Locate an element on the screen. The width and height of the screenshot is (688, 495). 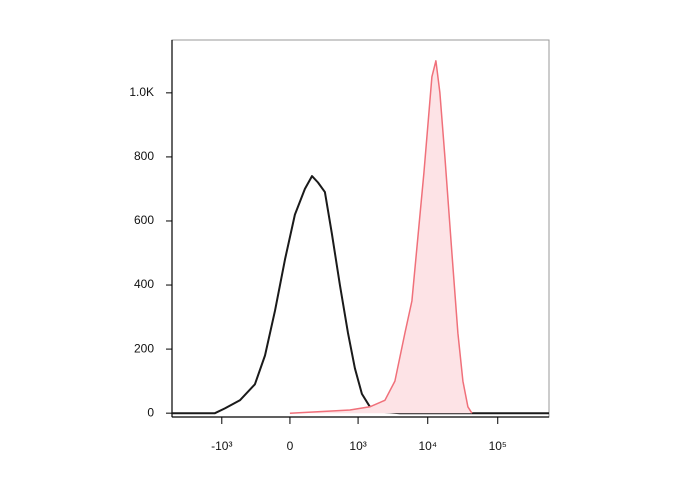
x-tick-label: 10⁵ is located at coordinates (498, 446).